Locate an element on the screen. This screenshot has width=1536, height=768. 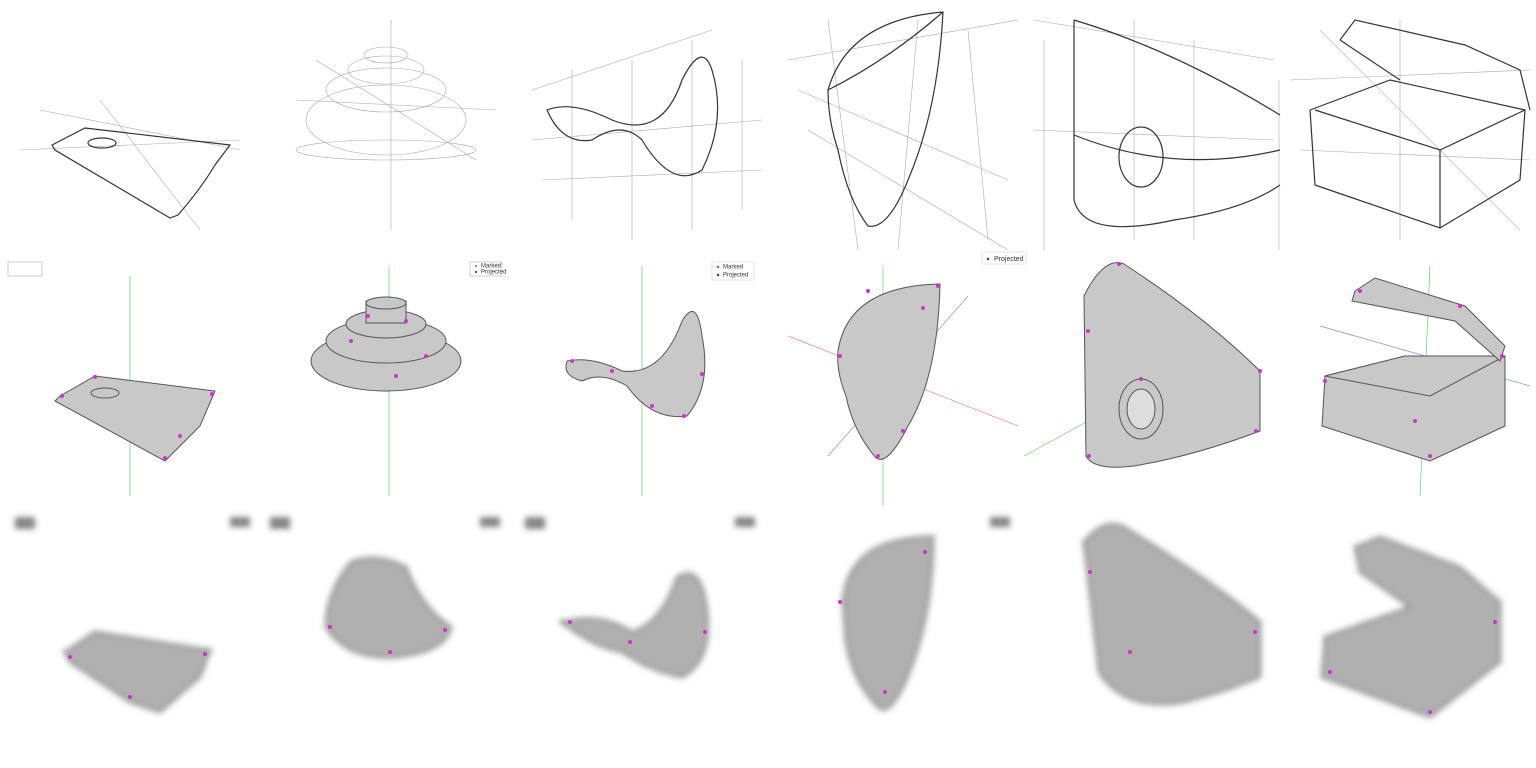
render-5: Projected is located at coordinates (1121, 359).